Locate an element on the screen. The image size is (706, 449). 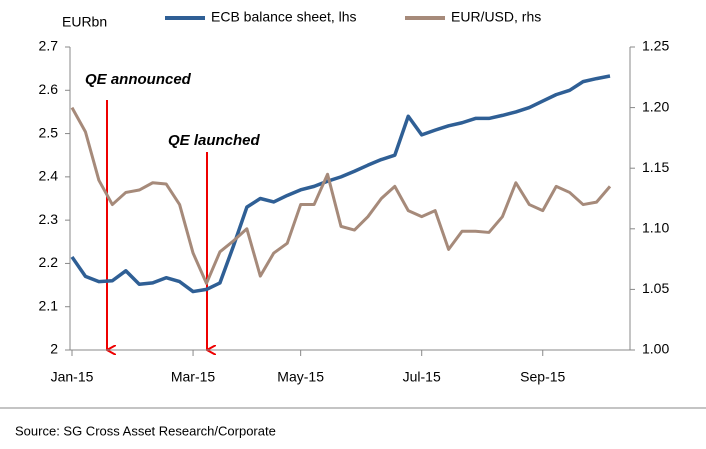
x-tick-label: May-15 is located at coordinates (300, 377).